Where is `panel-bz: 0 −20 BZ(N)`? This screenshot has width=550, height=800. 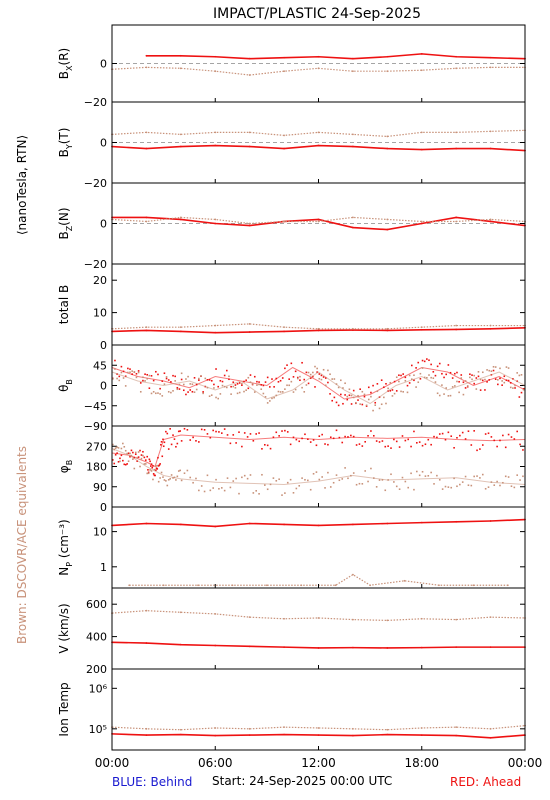
panel-bz: 0 −20 BZ(N) is located at coordinates (291, 226).